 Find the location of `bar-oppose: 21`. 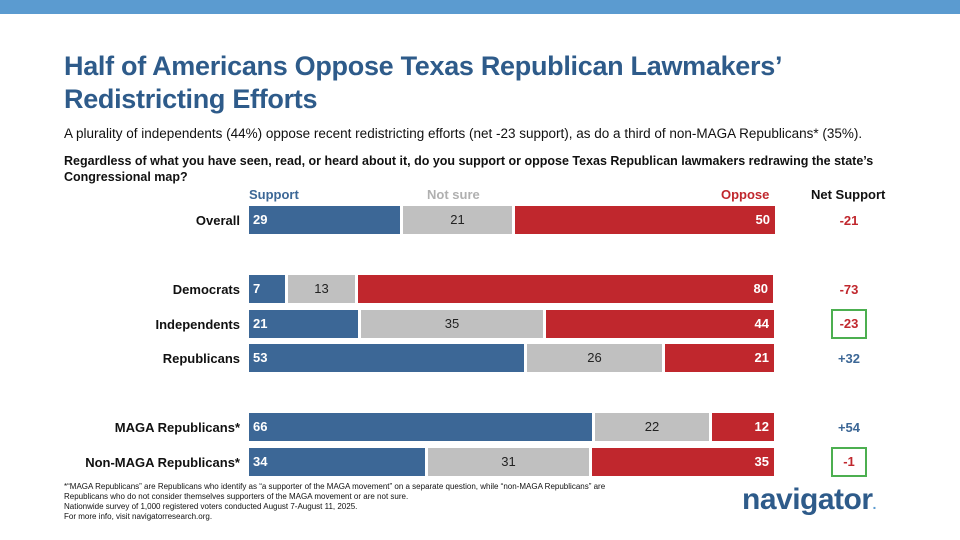

bar-oppose: 21 is located at coordinates (719, 358).